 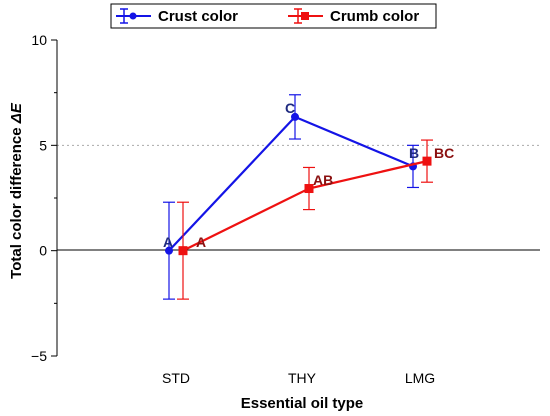 I want to click on significance-letter-crumb: BC, so click(x=444, y=153).